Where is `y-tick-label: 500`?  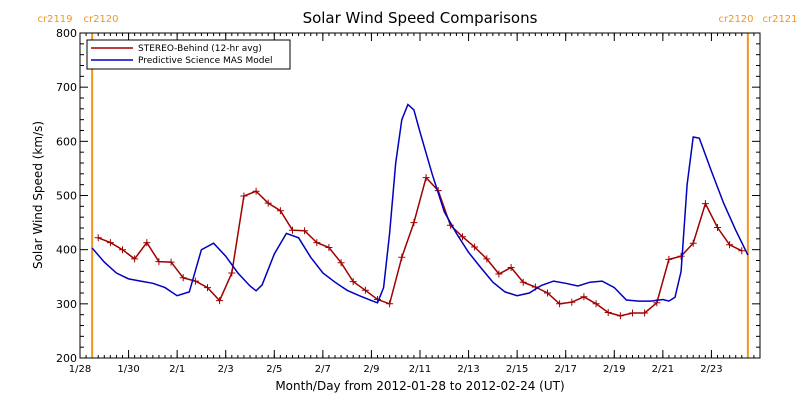 y-tick-label: 500 is located at coordinates (66, 196).